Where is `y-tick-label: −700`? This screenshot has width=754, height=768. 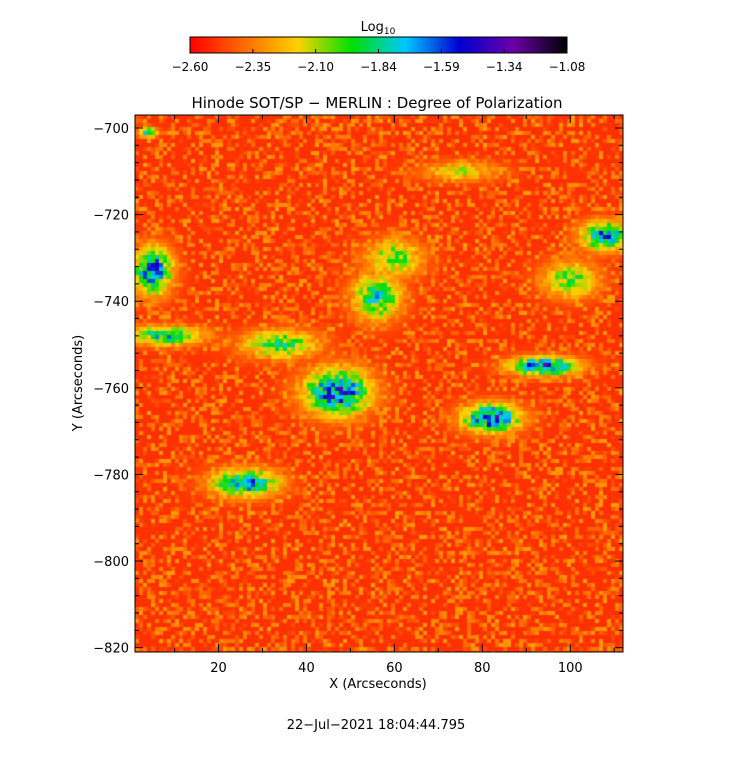 y-tick-label: −700 is located at coordinates (111, 129).